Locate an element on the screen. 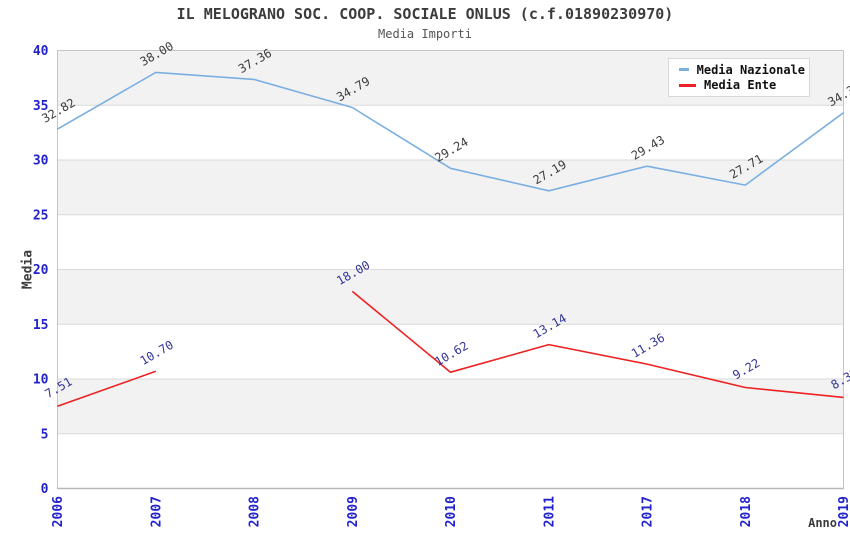 This screenshot has width=850, height=550. x-tick-label: 2019 is located at coordinates (843, 511).